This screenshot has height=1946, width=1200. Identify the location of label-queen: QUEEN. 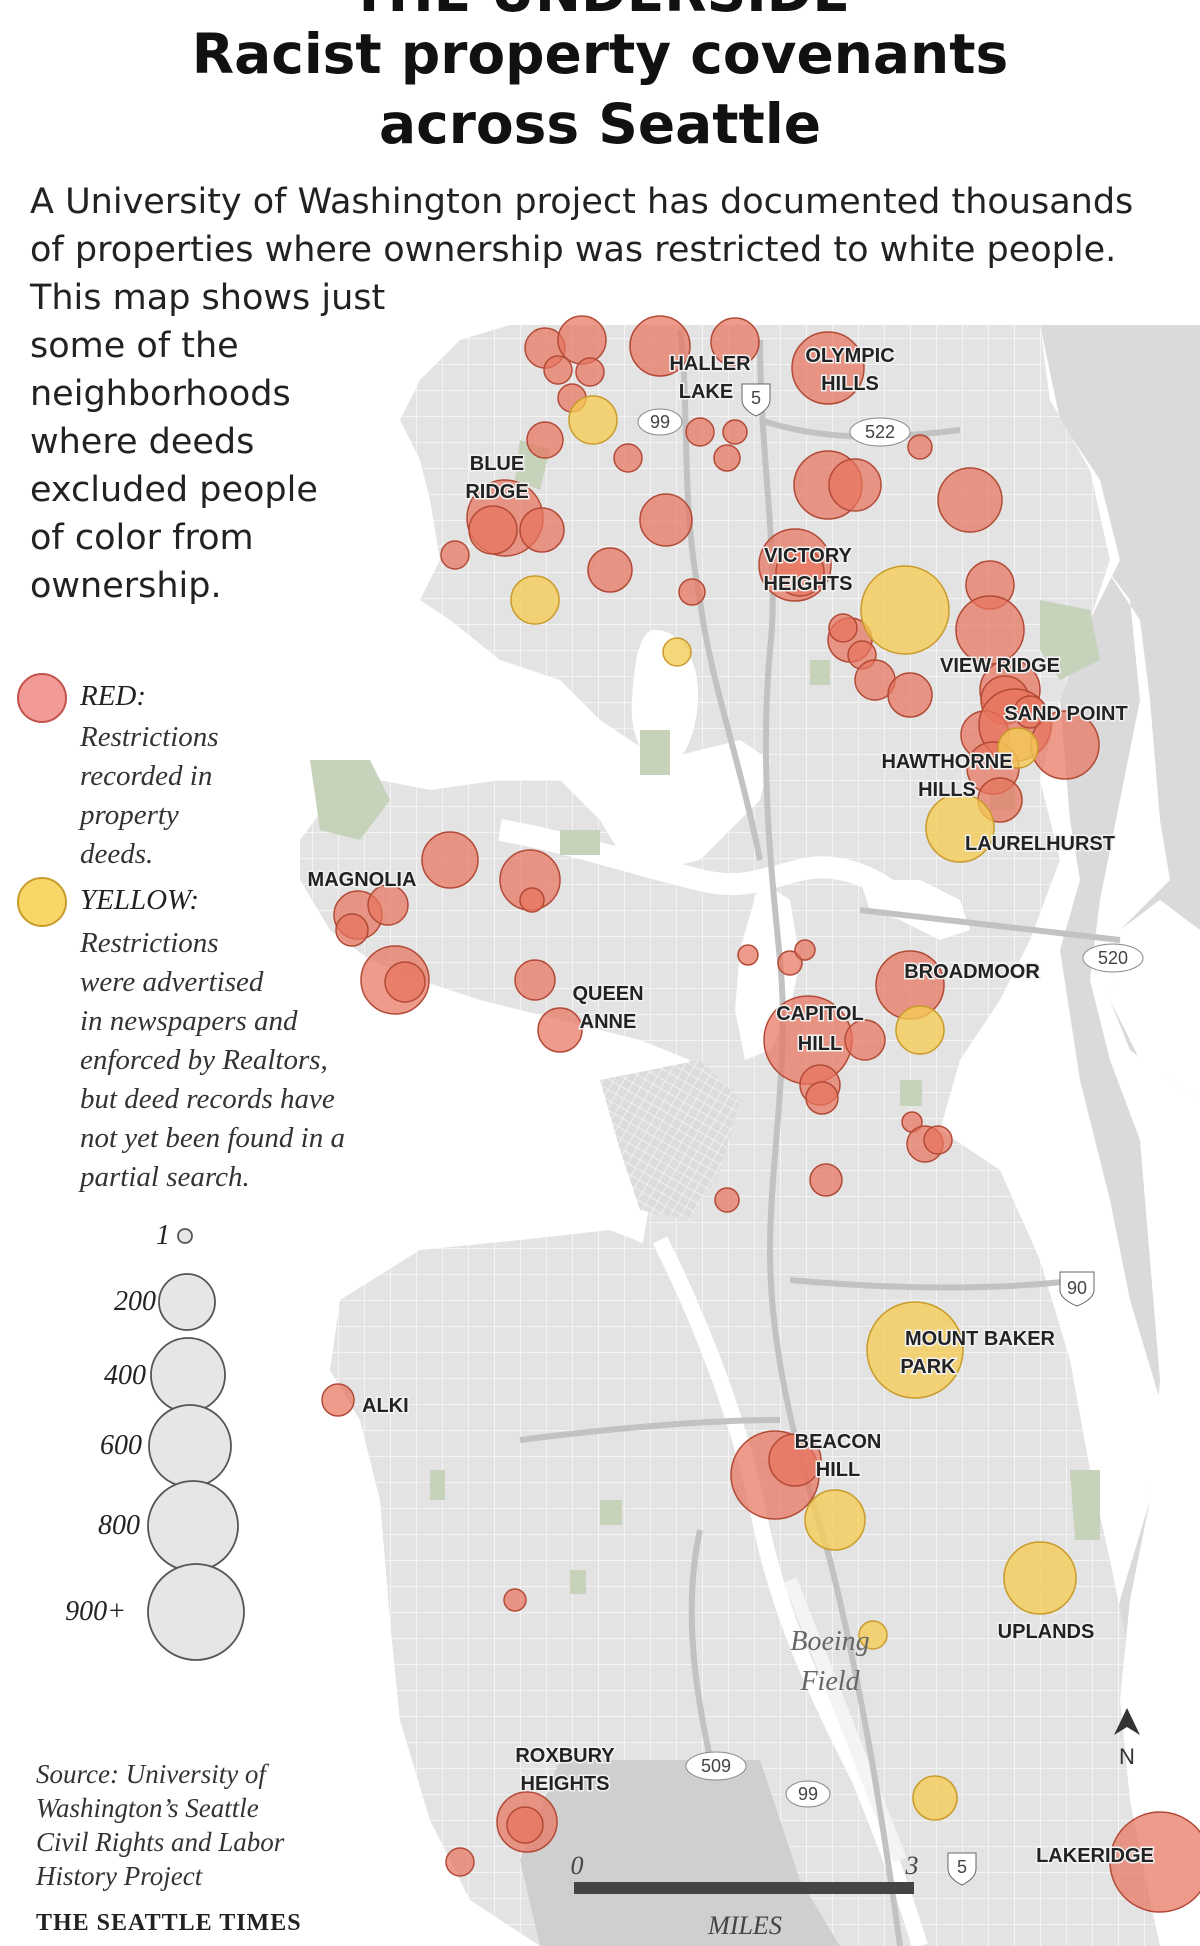
(607, 994).